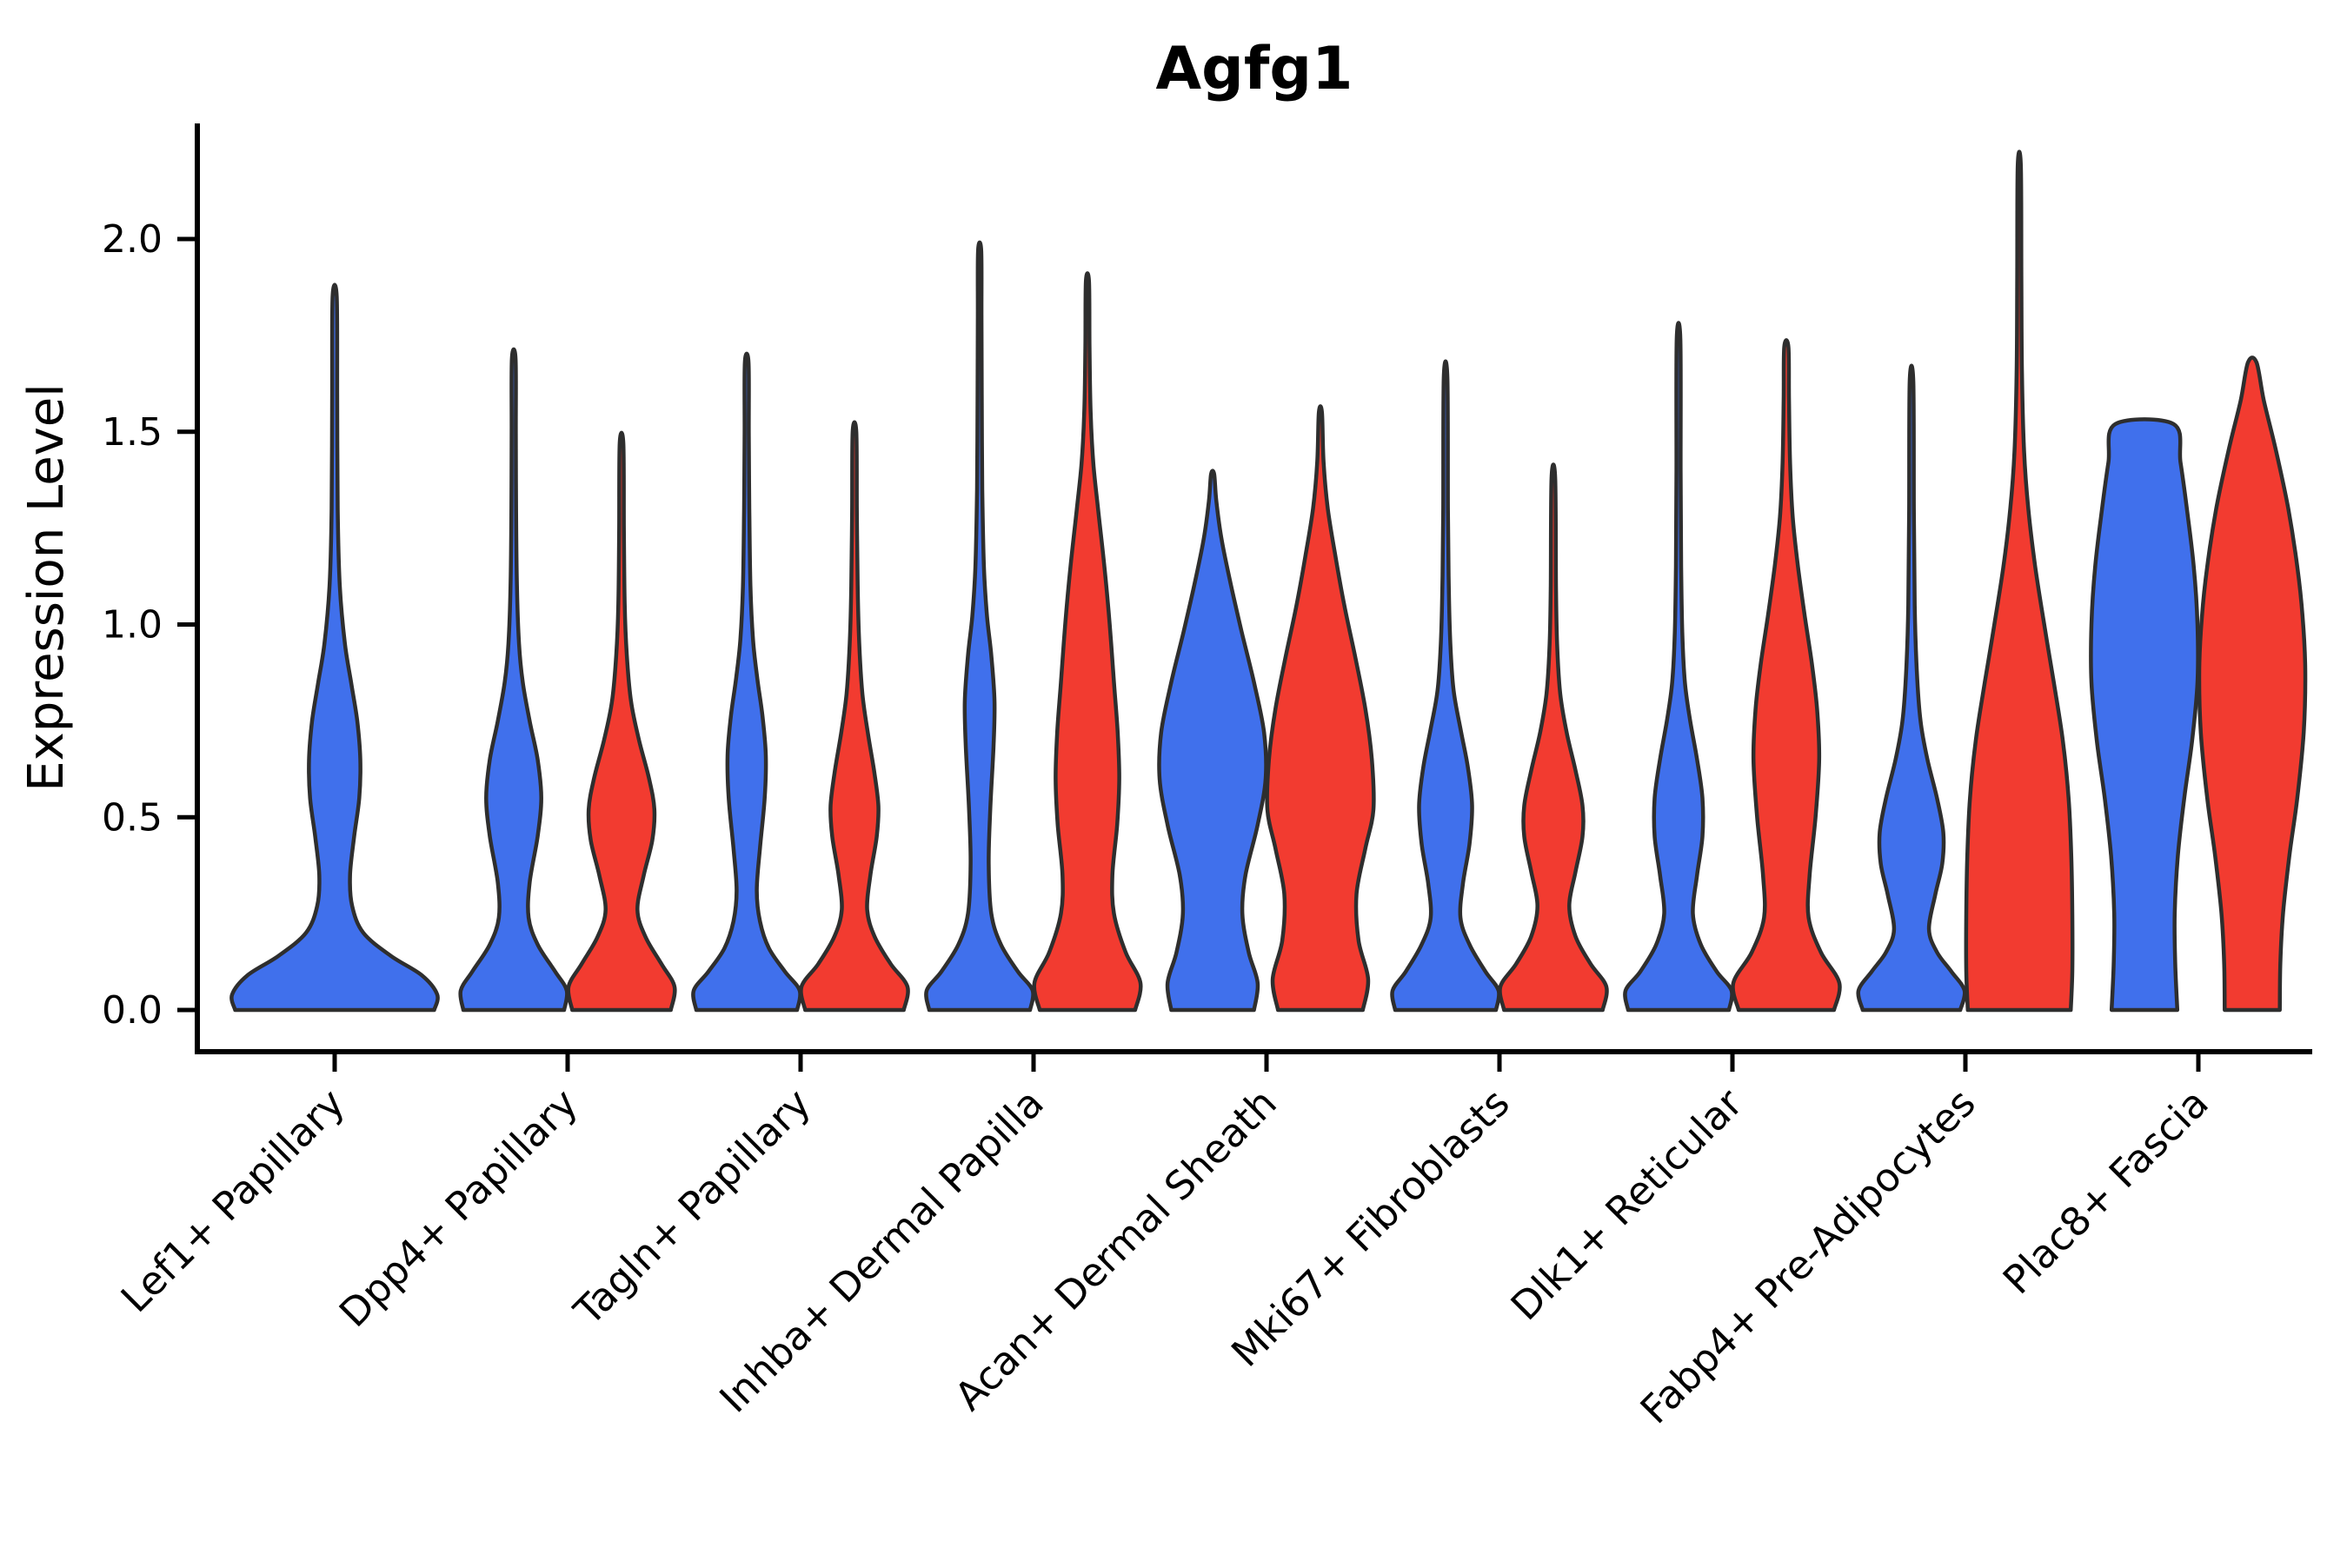 The width and height of the screenshot is (2347, 1568). I want to click on violin-fabp4-pre-adipocytes-group1, so click(1912, 688).